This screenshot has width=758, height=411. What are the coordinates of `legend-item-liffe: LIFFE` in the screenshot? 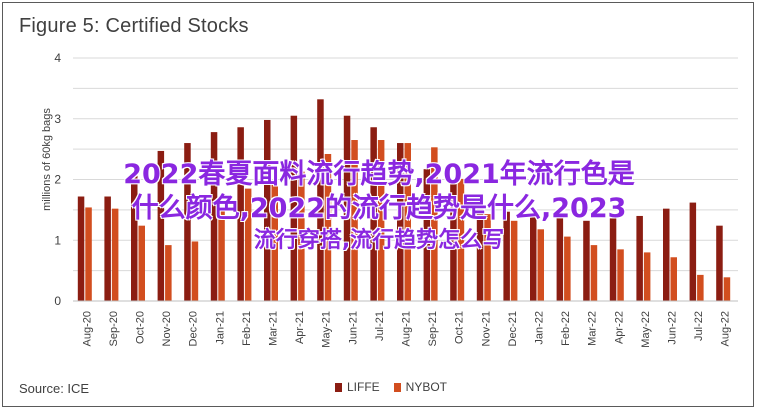 It's located at (357, 387).